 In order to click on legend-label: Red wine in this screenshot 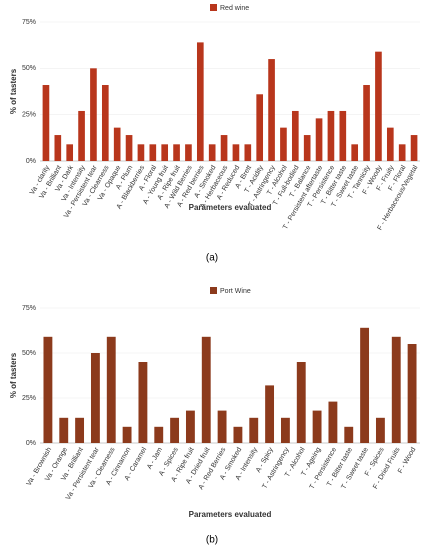, I will do `click(234, 8)`.